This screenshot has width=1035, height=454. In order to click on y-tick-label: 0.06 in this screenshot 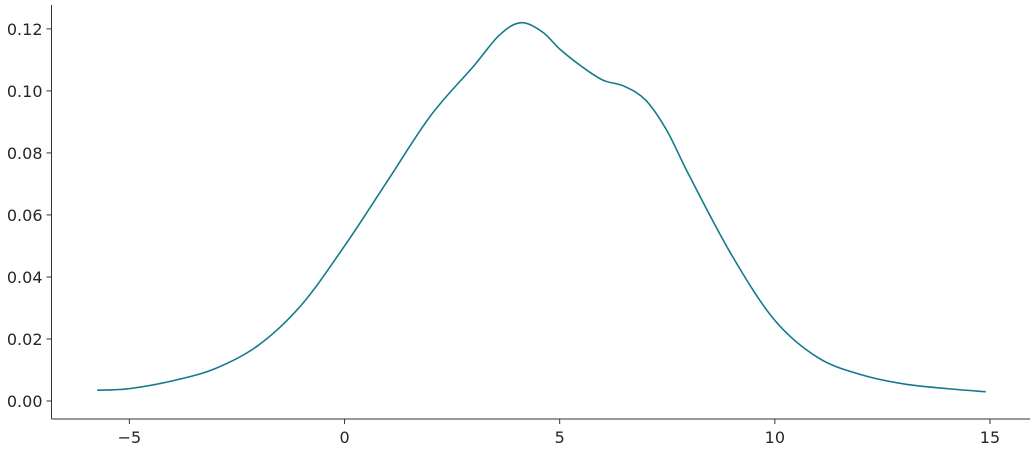, I will do `click(25, 215)`.